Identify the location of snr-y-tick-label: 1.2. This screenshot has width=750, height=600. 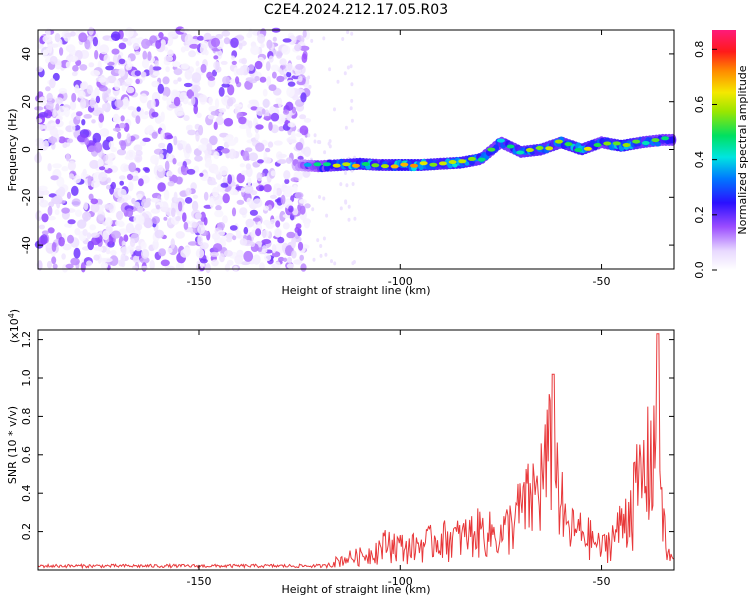
(26, 340).